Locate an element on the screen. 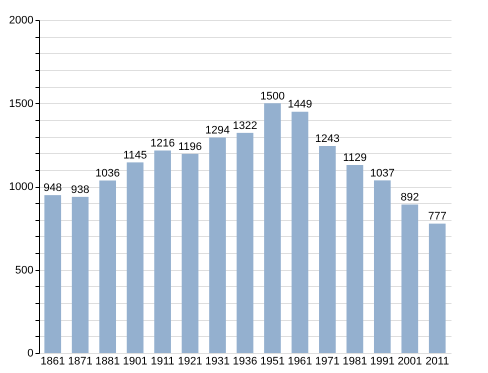 This screenshot has width=488, height=373. data-label: 1500 is located at coordinates (272, 96).